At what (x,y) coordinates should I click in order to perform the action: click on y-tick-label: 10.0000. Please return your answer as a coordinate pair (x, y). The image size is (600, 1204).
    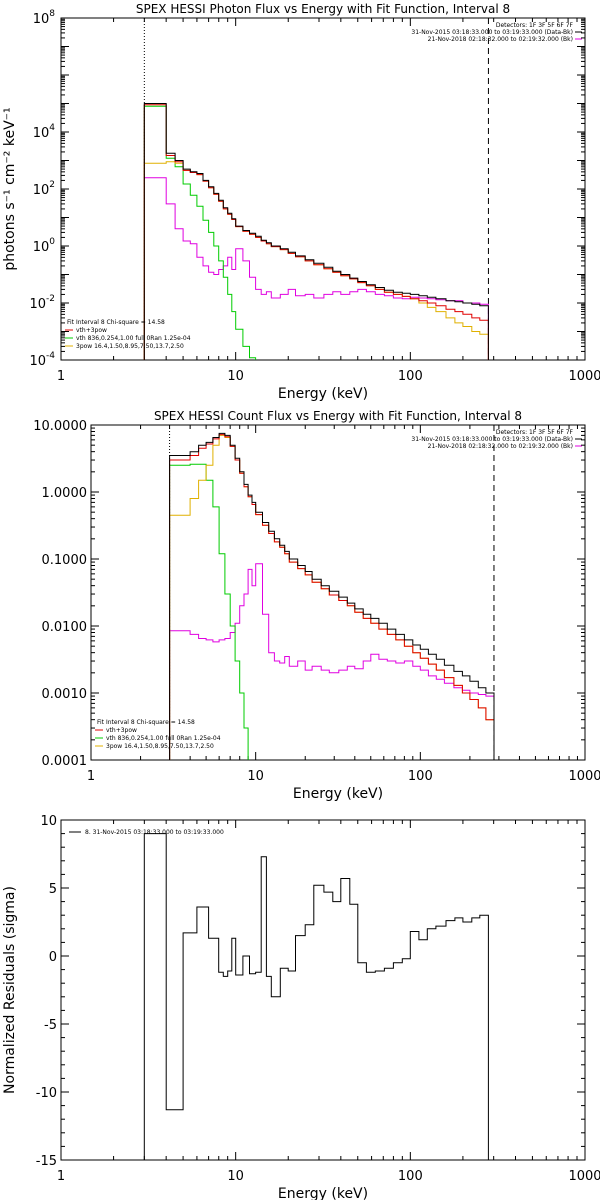
    Looking at the image, I should click on (60, 426).